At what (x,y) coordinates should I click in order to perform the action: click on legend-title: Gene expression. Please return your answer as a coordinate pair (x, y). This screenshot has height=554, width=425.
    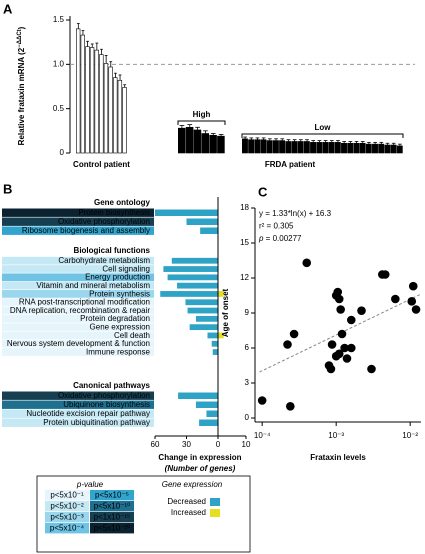
    Looking at the image, I should click on (192, 484).